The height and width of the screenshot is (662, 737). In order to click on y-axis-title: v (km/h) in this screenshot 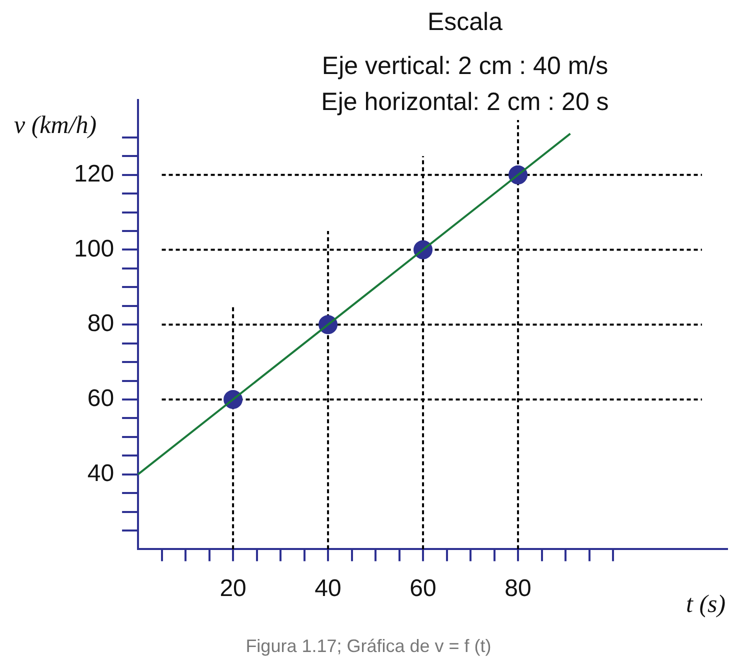, I will do `click(55, 125)`.